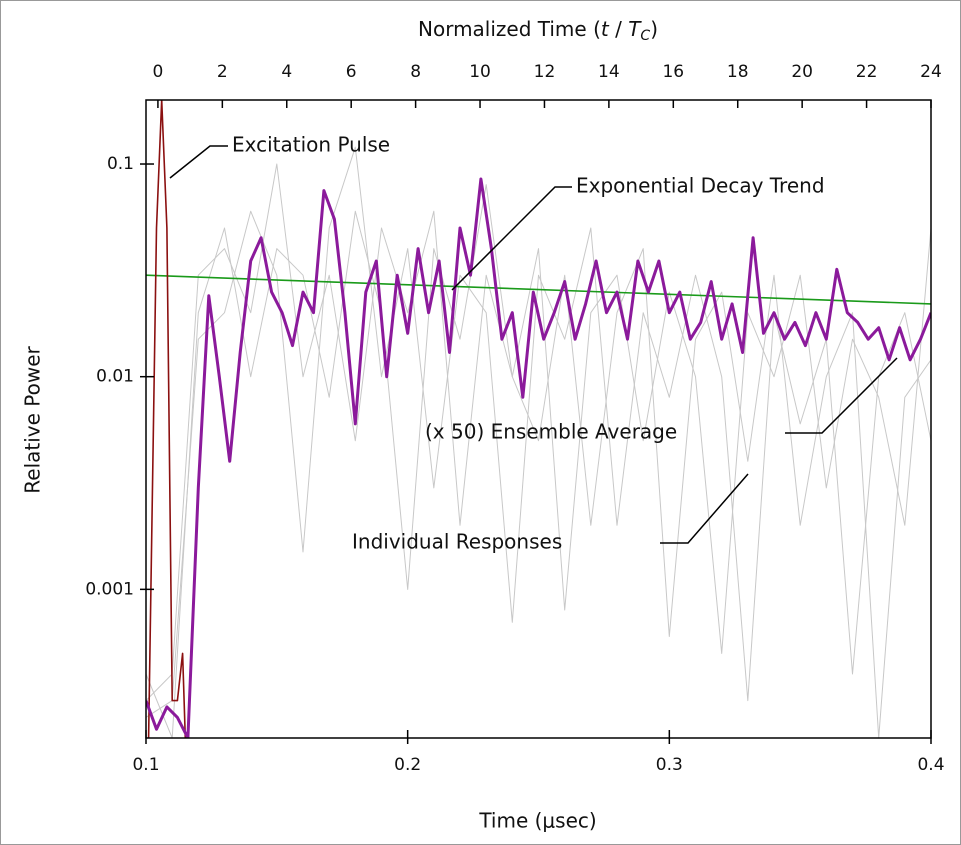 The height and width of the screenshot is (845, 961). I want to click on x2-tick-label: 12, so click(545, 72).